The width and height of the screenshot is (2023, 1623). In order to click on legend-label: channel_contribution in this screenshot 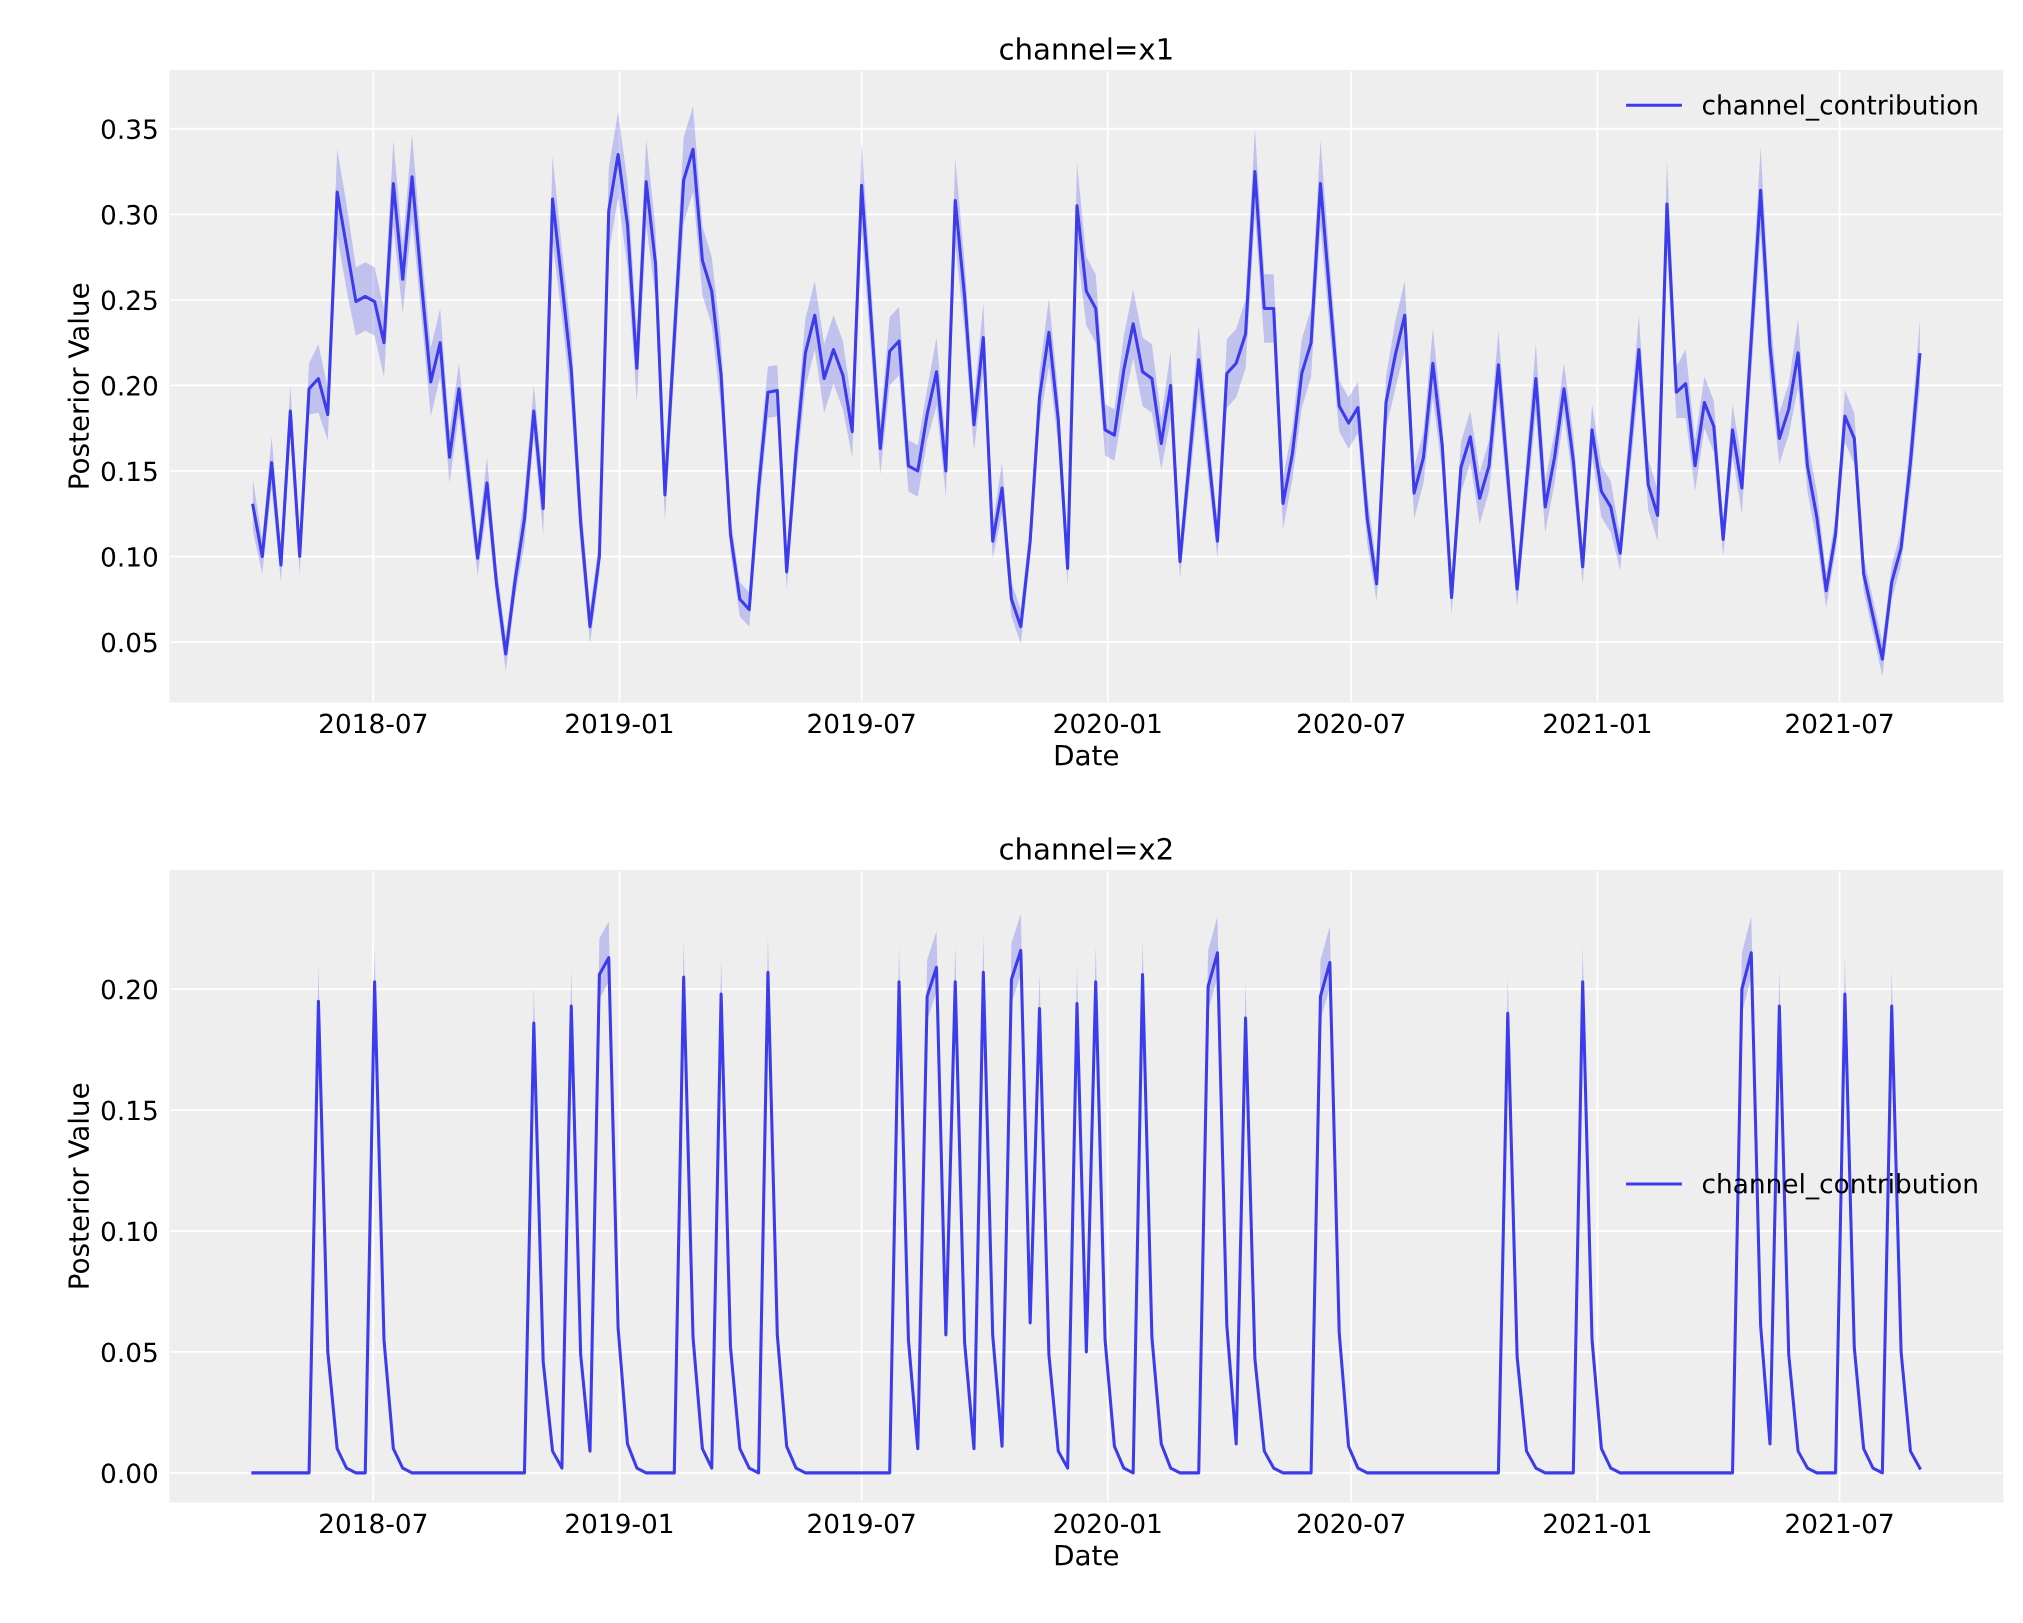, I will do `click(1839, 107)`.